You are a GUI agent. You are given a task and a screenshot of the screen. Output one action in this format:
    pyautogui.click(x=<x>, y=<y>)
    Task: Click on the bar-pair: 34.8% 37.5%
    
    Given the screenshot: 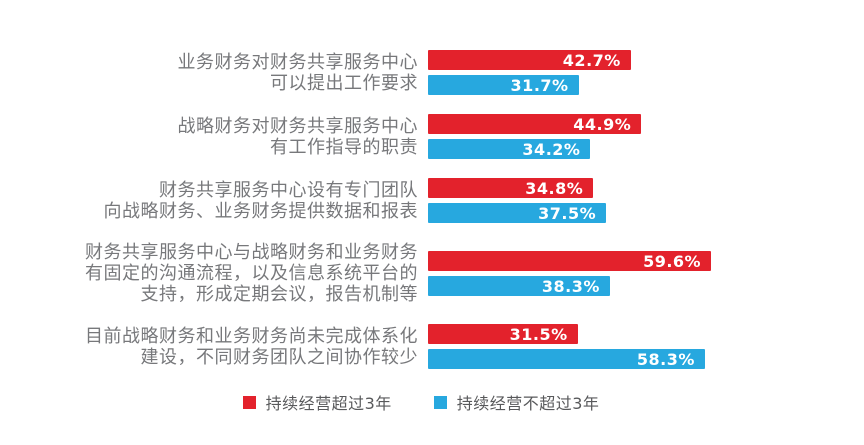 What is the action you would take?
    pyautogui.click(x=517, y=200)
    